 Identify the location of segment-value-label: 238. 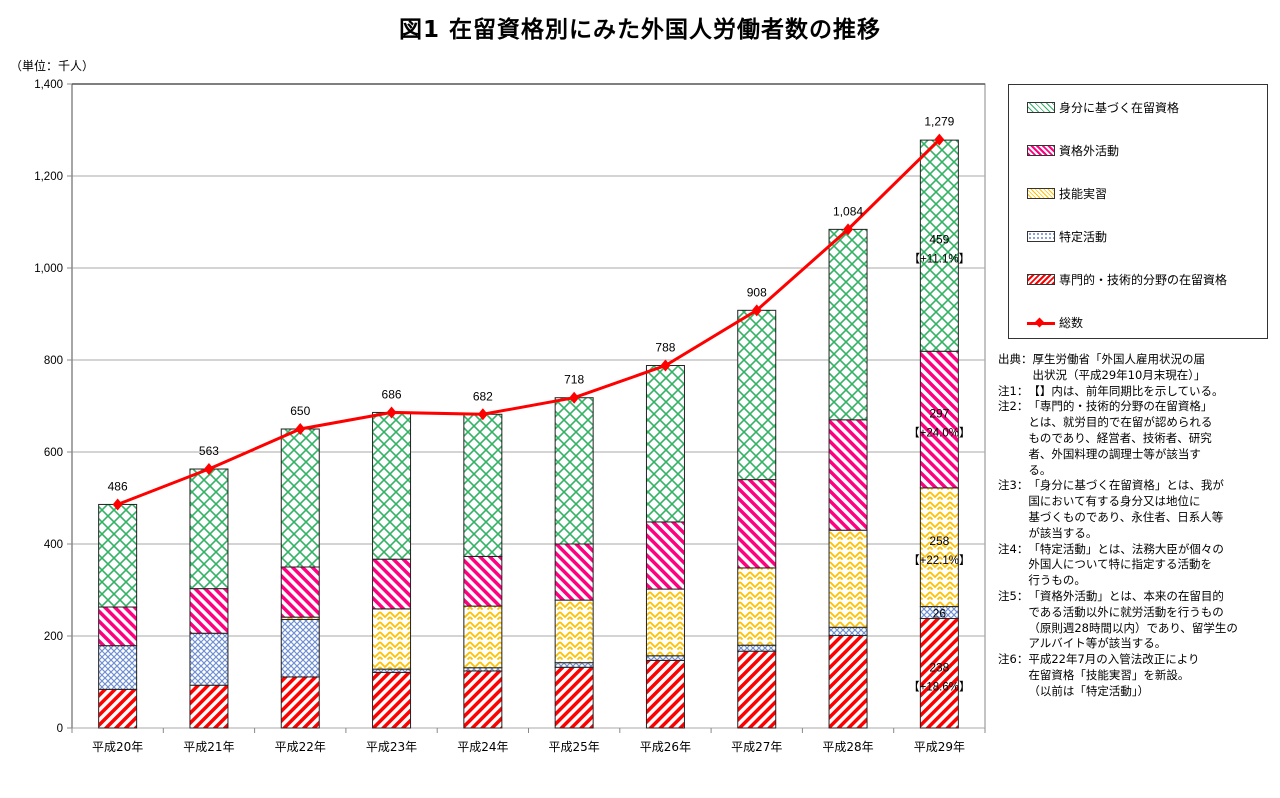
(939, 667).